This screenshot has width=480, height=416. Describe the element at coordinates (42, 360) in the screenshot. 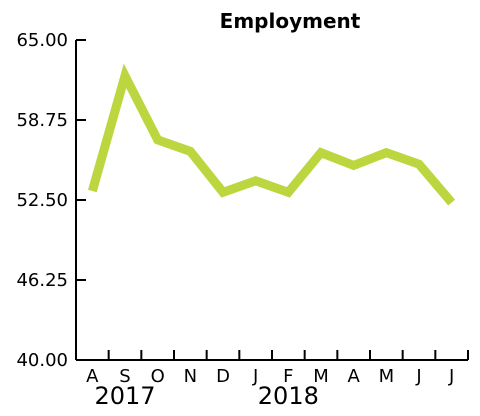

I see `y-tick-label: 40.00` at that location.